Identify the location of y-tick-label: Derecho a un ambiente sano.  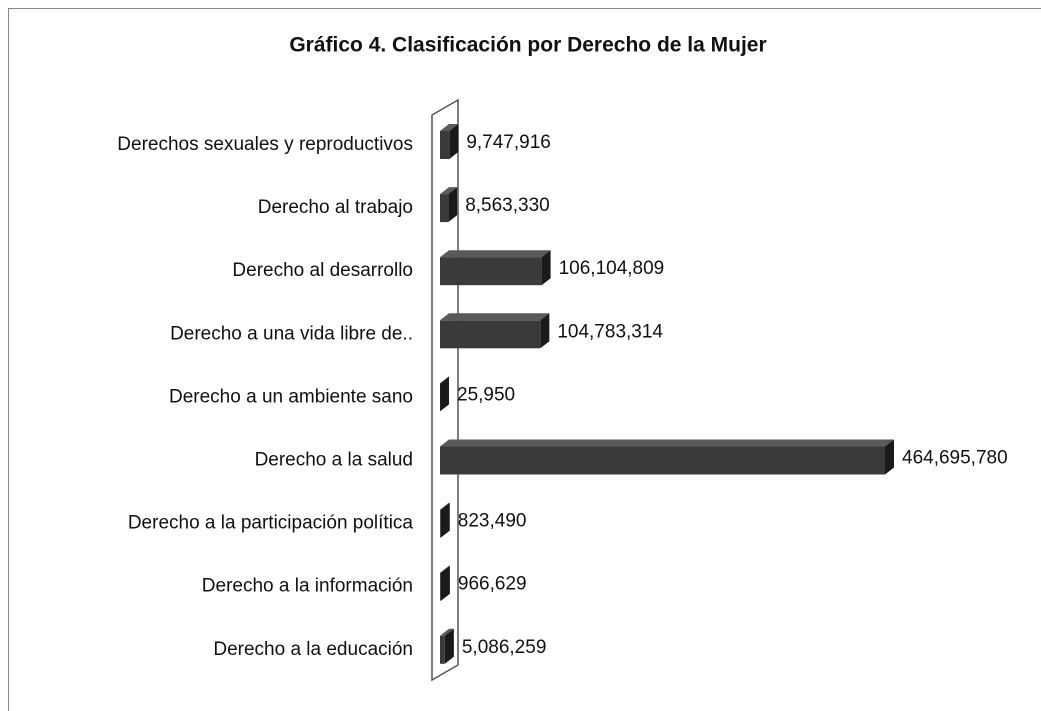
(291, 396).